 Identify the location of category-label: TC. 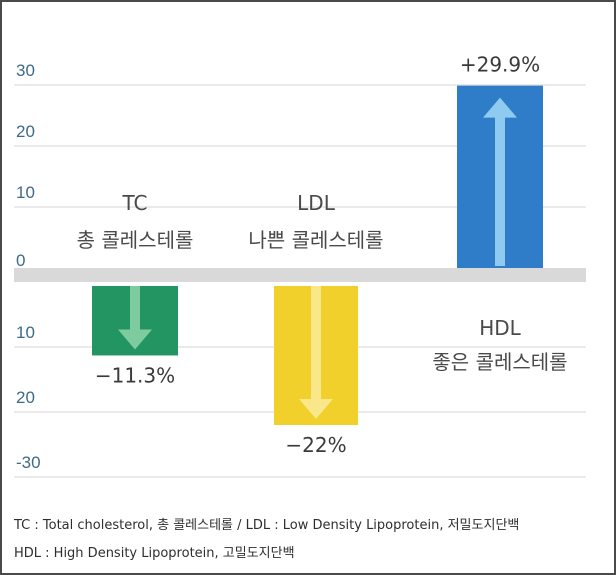
(134, 203).